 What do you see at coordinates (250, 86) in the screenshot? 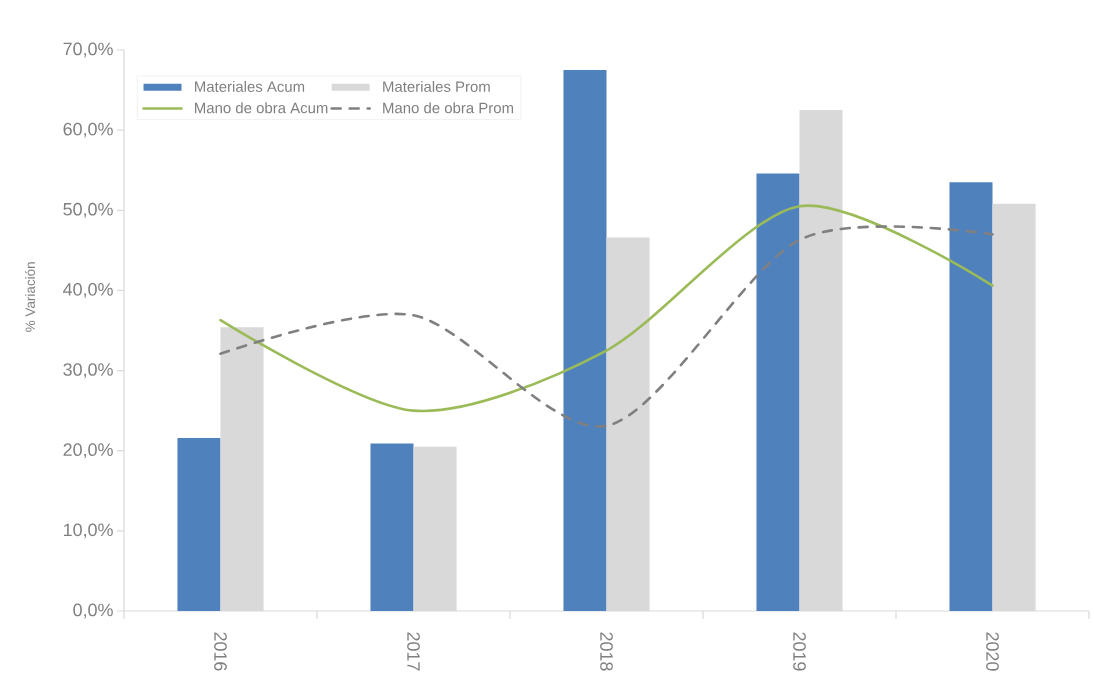
I see `legend-label: Materiales Acum` at bounding box center [250, 86].